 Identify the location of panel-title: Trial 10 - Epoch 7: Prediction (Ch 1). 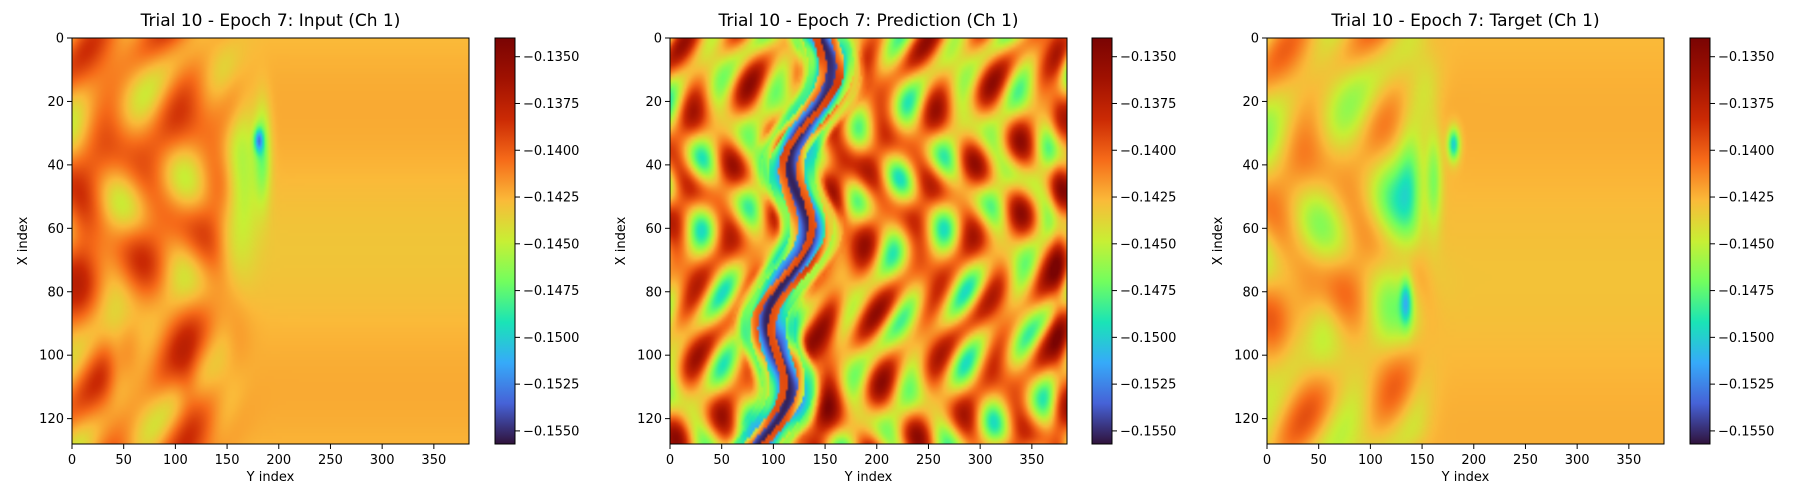
(867, 21).